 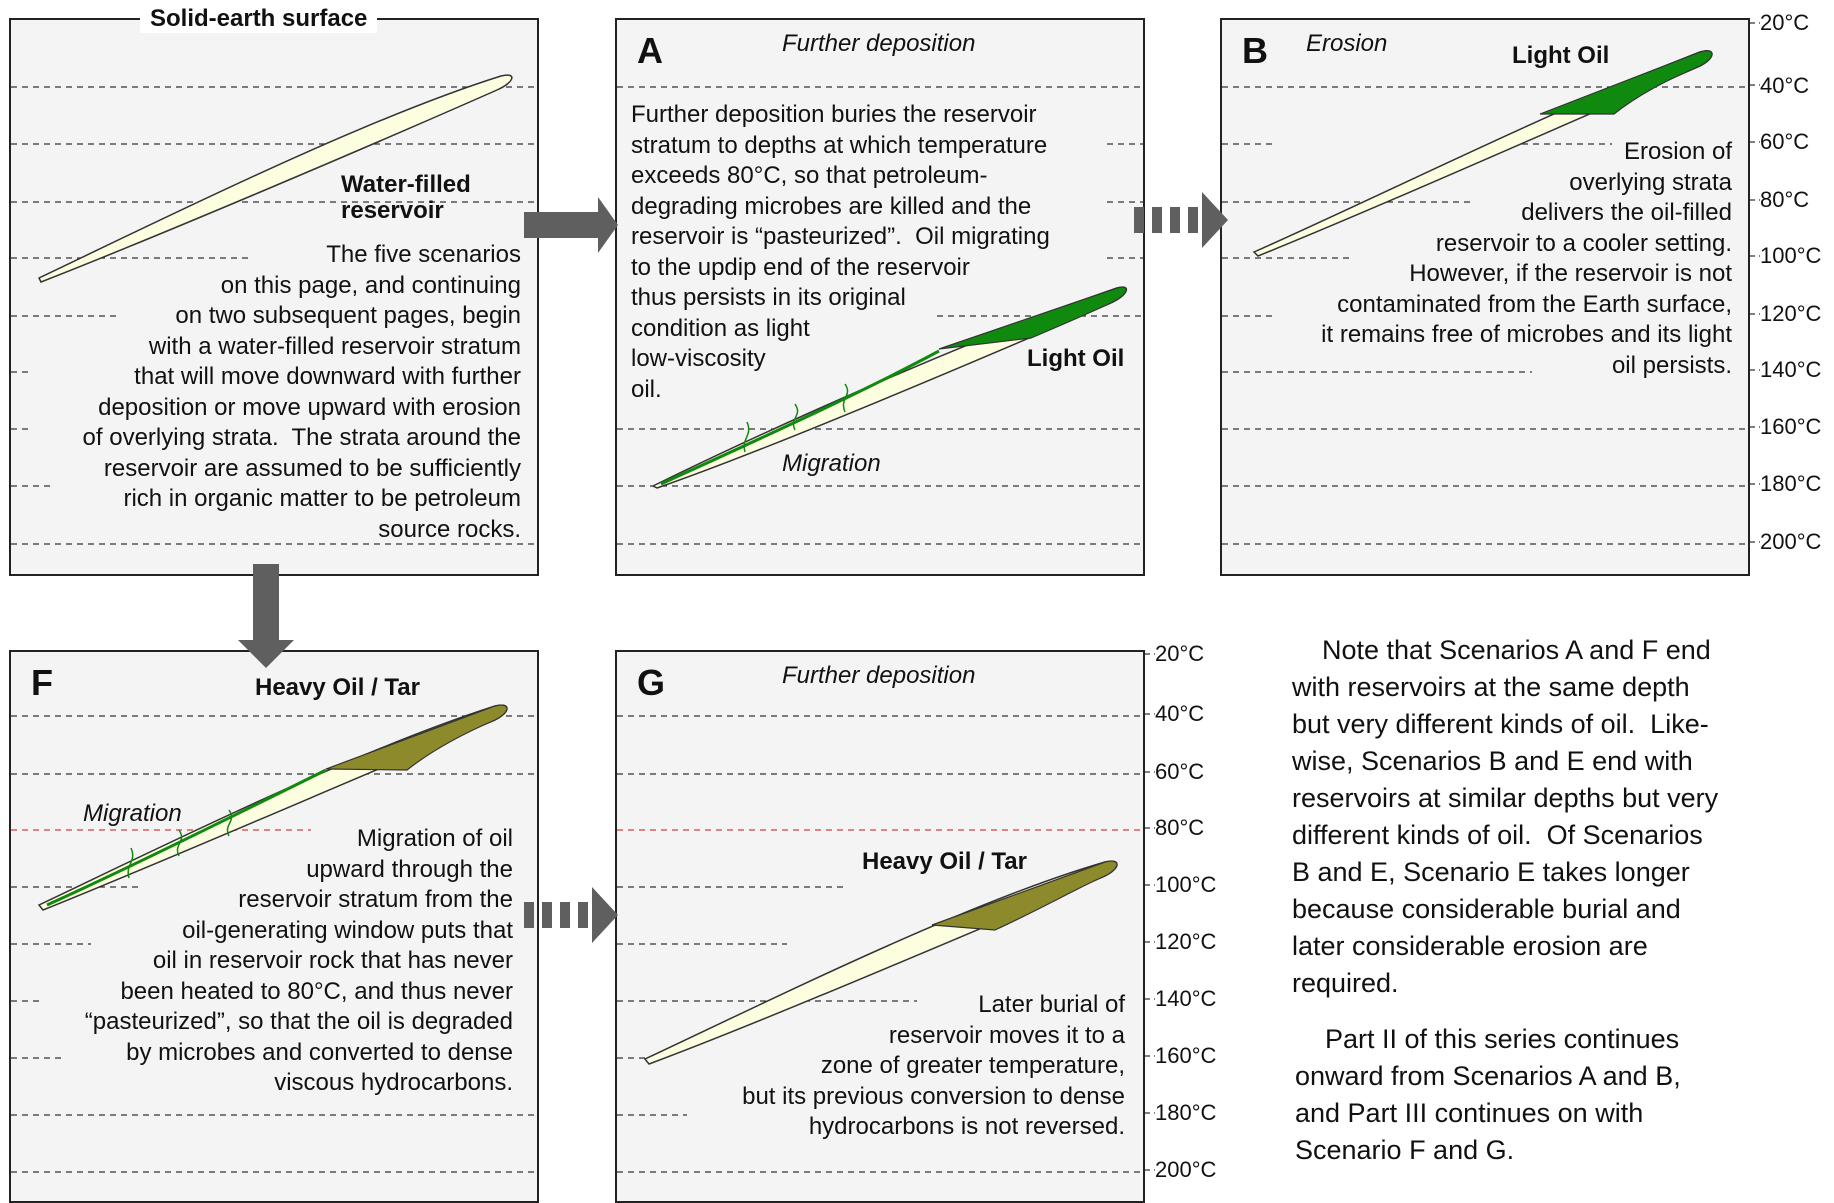 I want to click on panel-b-letter: B, so click(x=1255, y=50).